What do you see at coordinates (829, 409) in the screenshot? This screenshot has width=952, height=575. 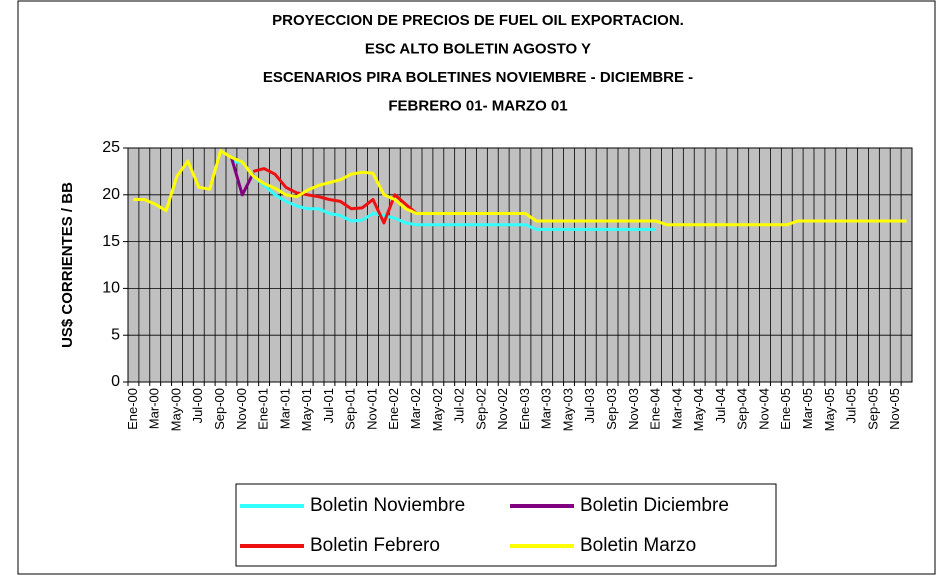 I see `x-tick-label: May-05` at bounding box center [829, 409].